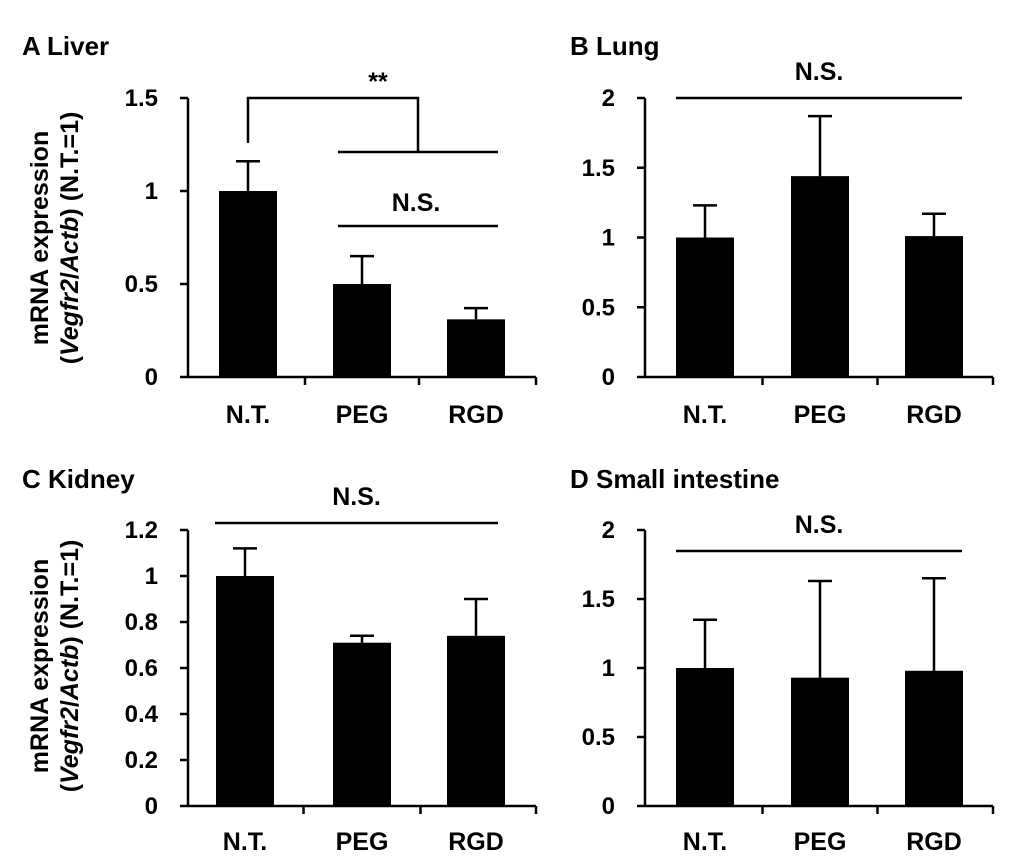 Image resolution: width=1024 pixels, height=862 pixels. I want to click on significance-label: **, so click(378, 82).